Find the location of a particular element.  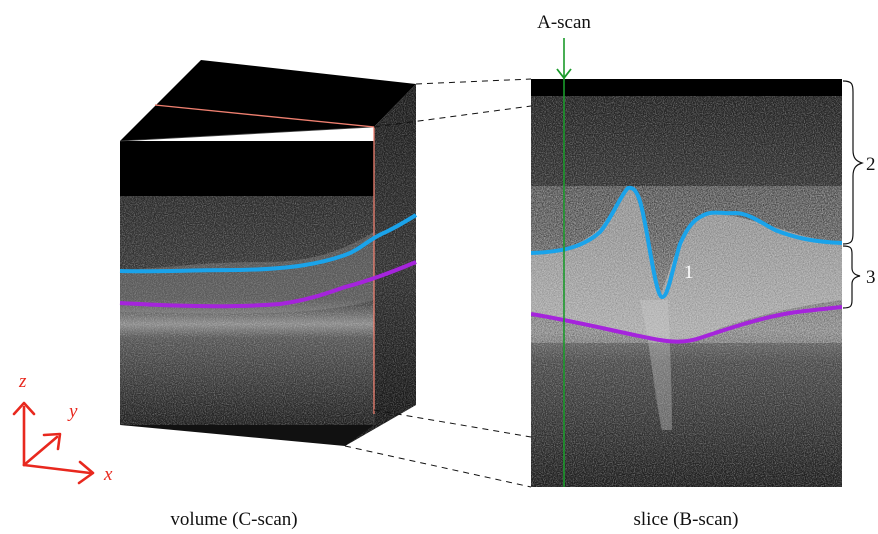

slice-caption: slice (B-scan) is located at coordinates (686, 519).